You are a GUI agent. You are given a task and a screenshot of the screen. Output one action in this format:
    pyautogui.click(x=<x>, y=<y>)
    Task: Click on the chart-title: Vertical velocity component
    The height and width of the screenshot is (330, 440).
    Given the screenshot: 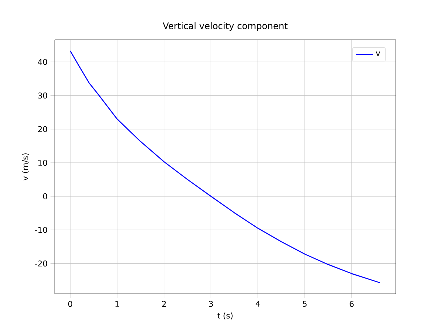 What is the action you would take?
    pyautogui.click(x=225, y=27)
    